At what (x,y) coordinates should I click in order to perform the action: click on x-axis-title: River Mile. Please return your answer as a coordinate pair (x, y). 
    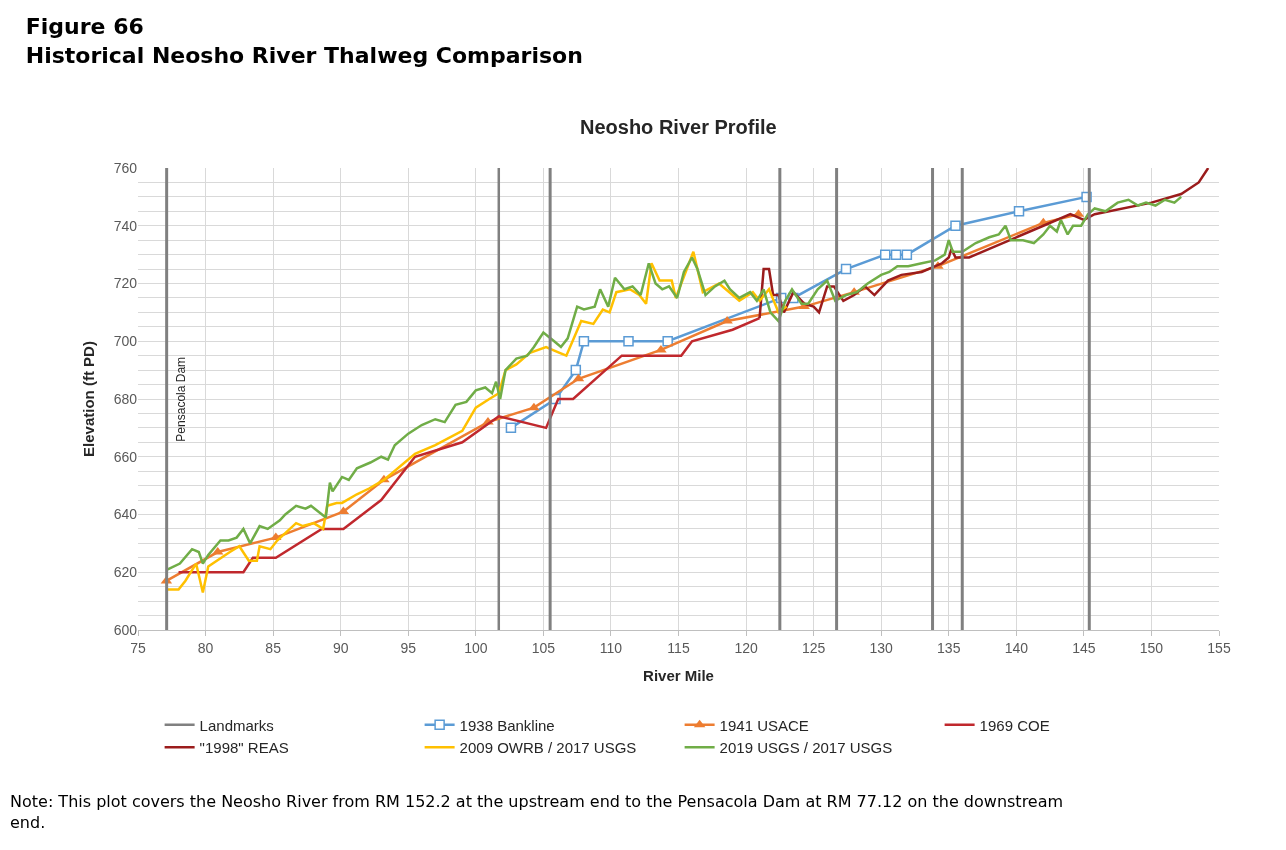
    Looking at the image, I should click on (678, 675).